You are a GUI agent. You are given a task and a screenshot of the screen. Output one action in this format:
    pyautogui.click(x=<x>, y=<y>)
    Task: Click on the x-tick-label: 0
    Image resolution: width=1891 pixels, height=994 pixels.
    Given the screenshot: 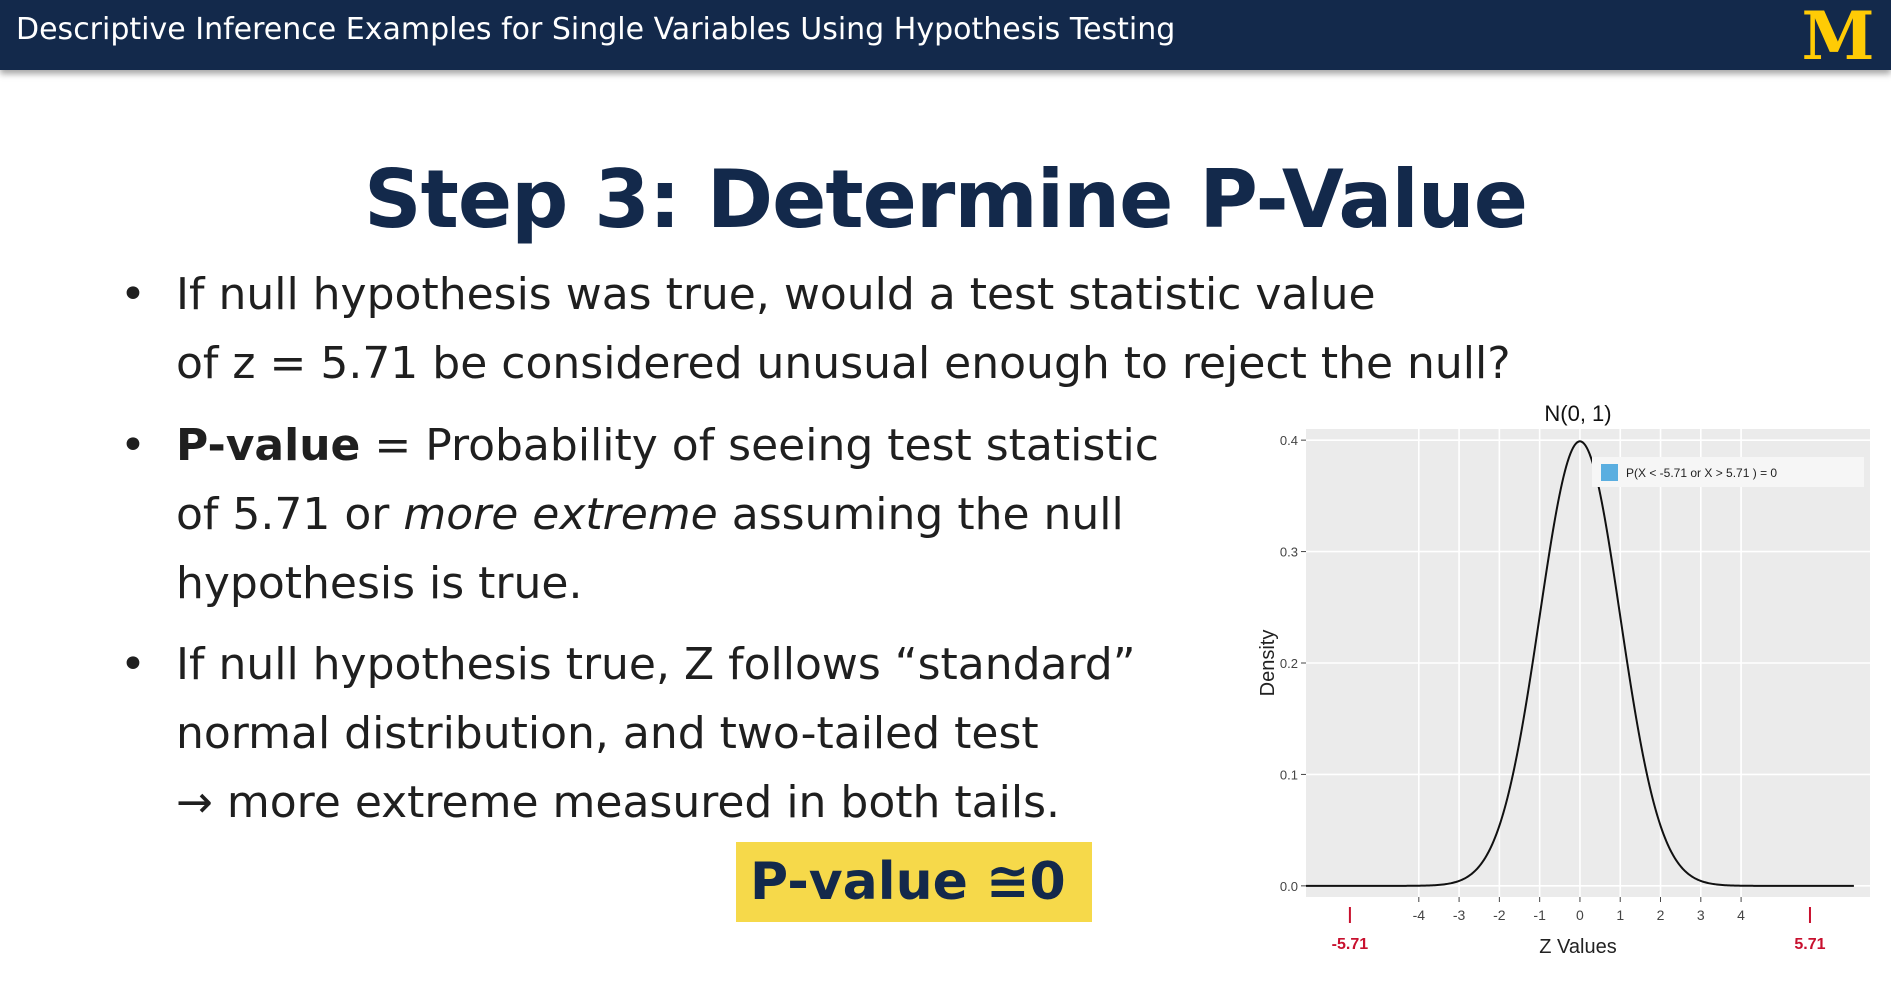 What is the action you would take?
    pyautogui.click(x=1580, y=915)
    